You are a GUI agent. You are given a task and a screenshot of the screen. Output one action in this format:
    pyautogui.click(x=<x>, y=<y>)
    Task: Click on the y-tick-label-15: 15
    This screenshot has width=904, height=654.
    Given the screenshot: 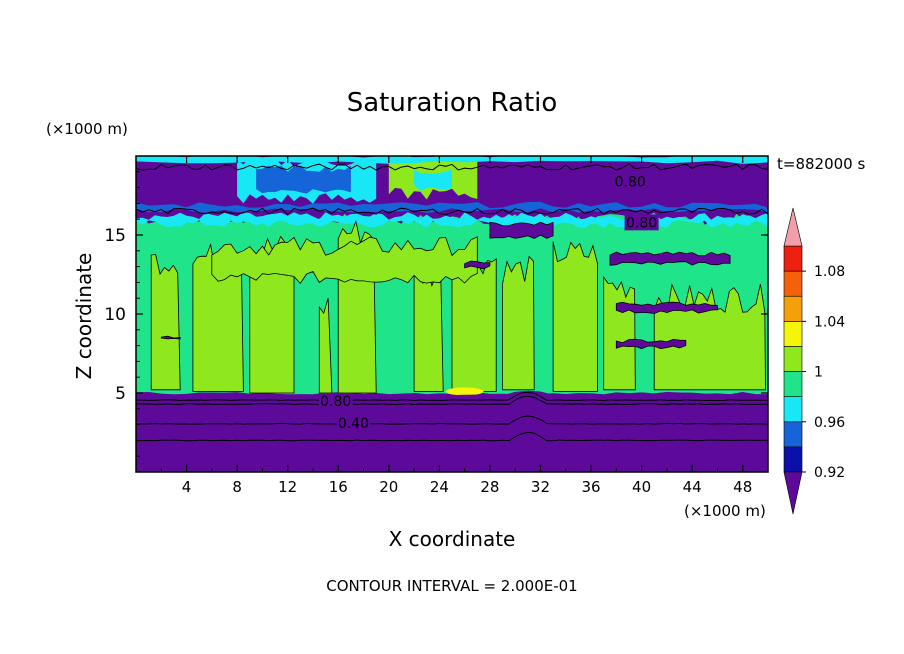 What is the action you would take?
    pyautogui.click(x=115, y=236)
    